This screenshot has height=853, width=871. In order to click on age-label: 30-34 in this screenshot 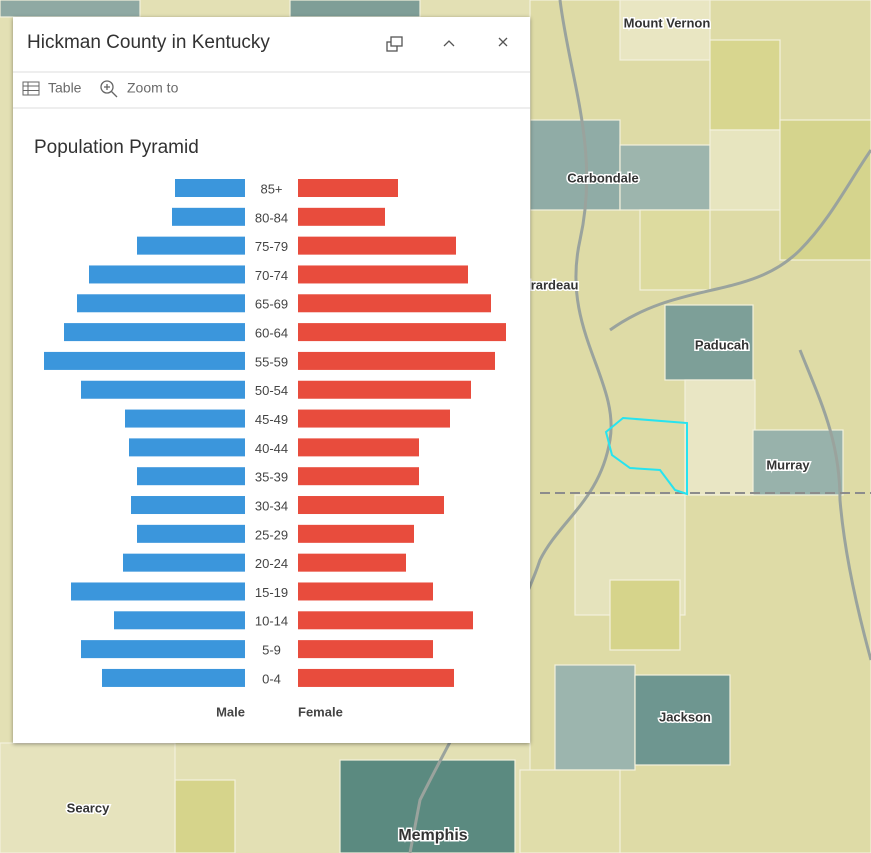, I will do `click(271, 505)`.